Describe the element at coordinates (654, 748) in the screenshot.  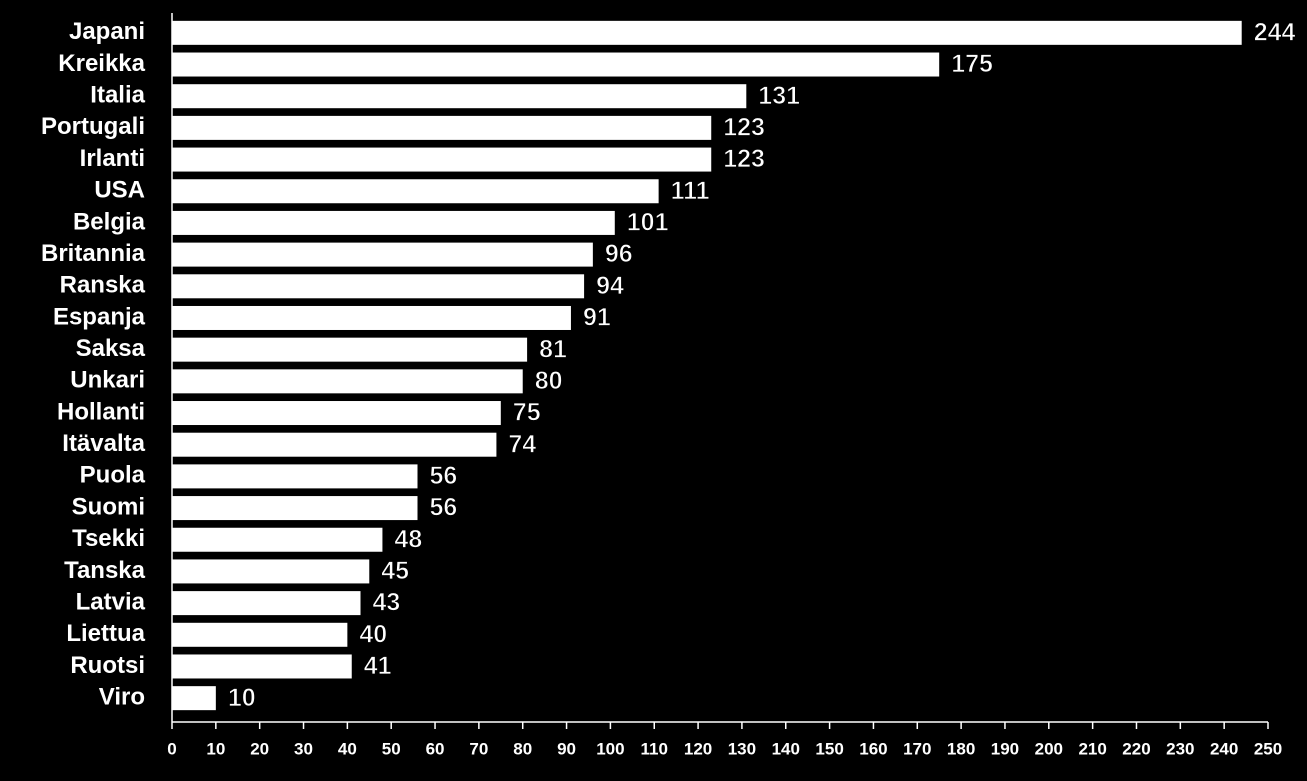
I see `x-tick-label: 110` at that location.